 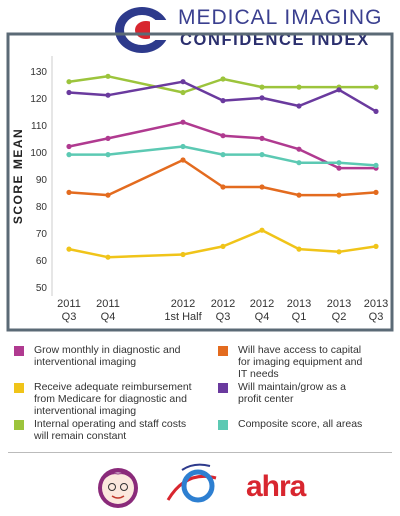 I want to click on y-tick-label: 110, so click(x=39, y=126).